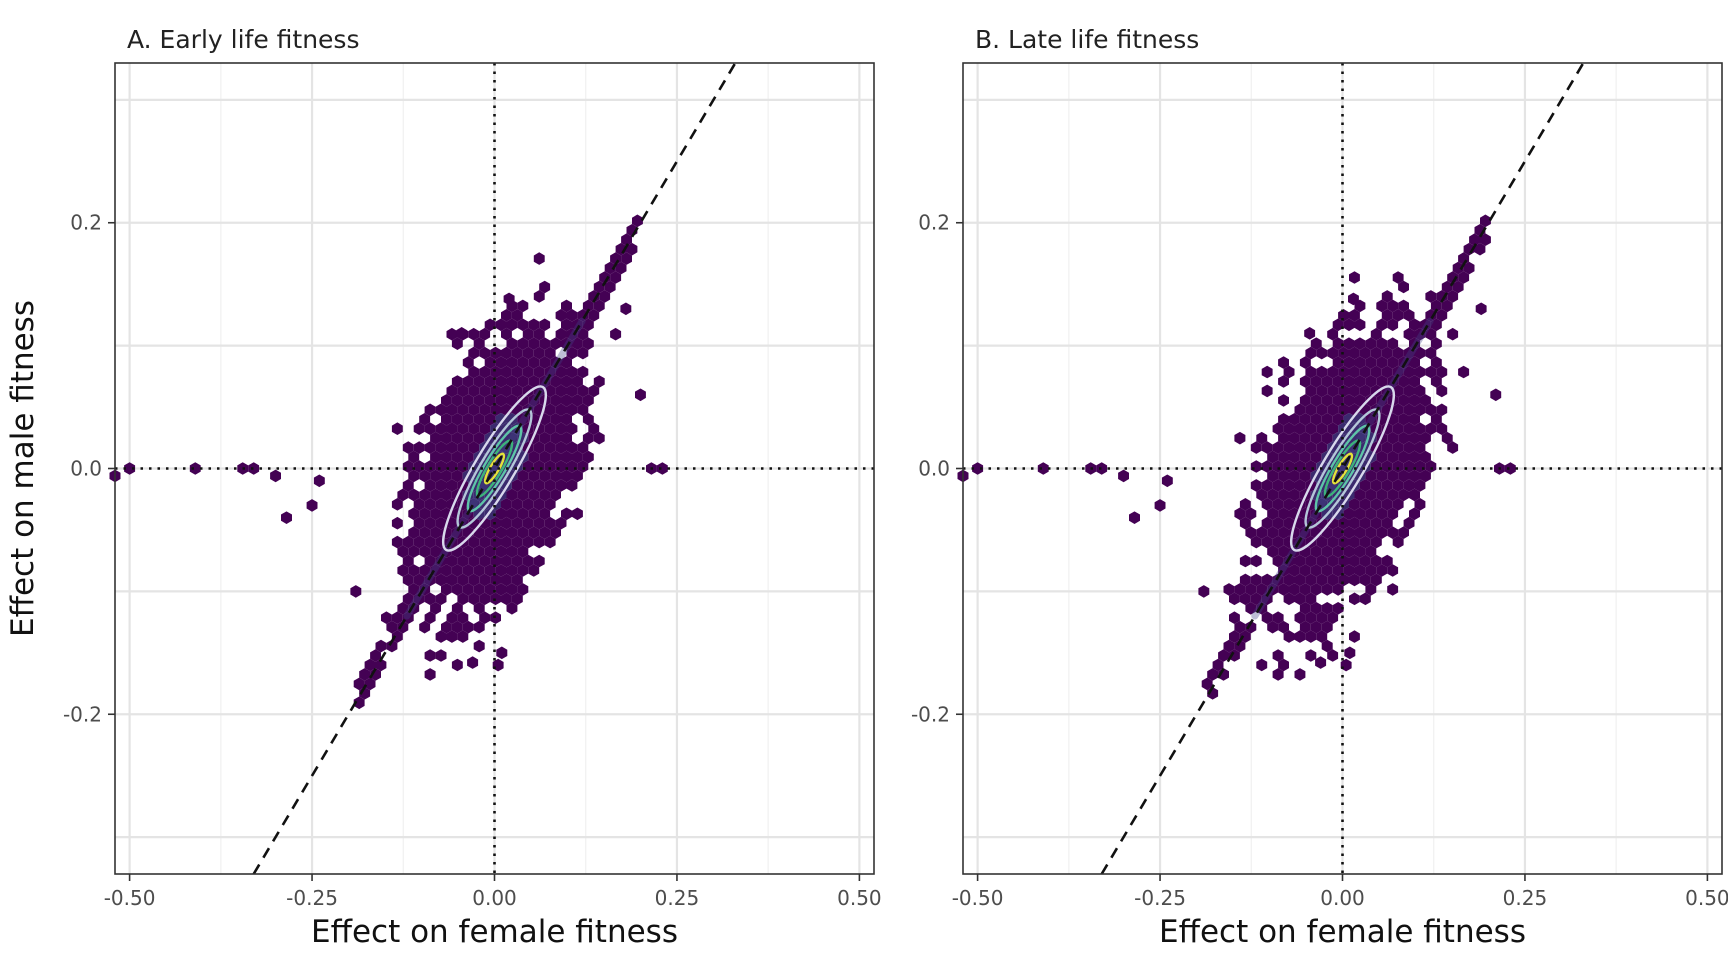 The height and width of the screenshot is (960, 1728). I want to click on density-contour, so click(1342, 468).